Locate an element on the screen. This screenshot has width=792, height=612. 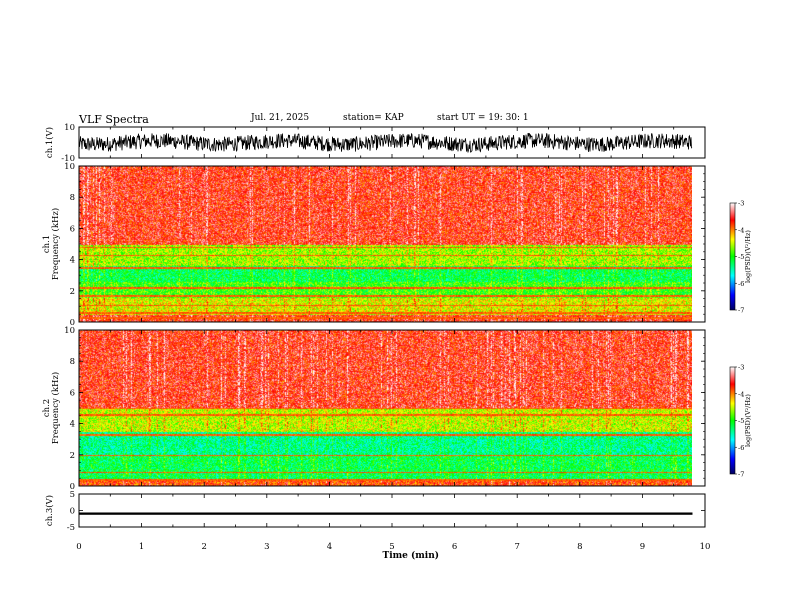
y-axis-label: ch.3(V) is located at coordinates (49, 510).